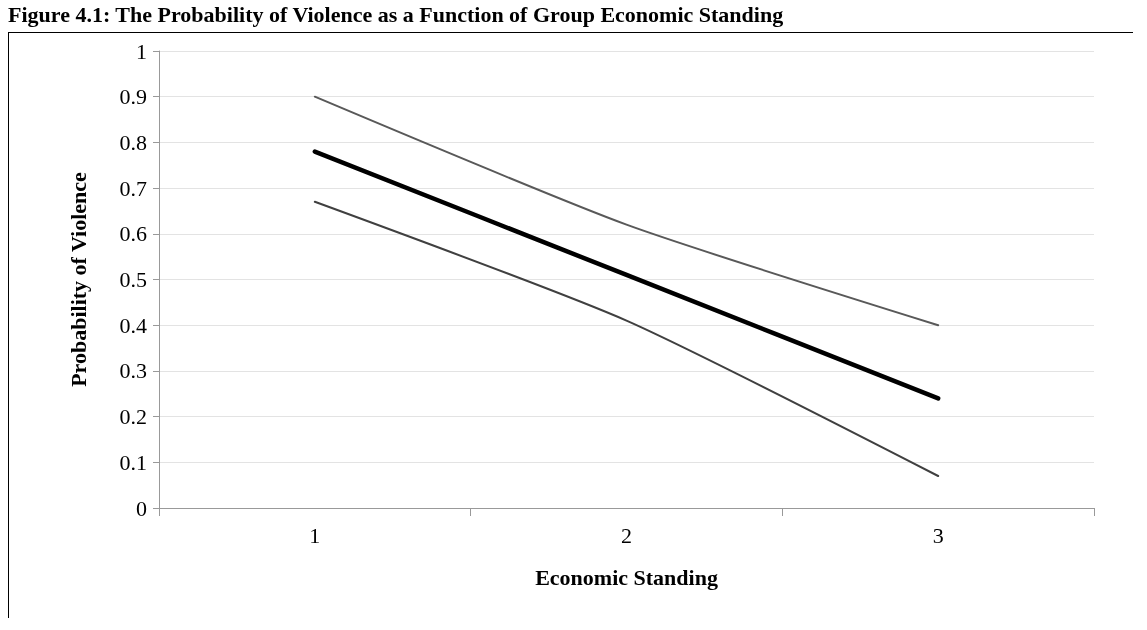  Describe the element at coordinates (141, 51) in the screenshot. I see `y-tick-label: 1` at that location.